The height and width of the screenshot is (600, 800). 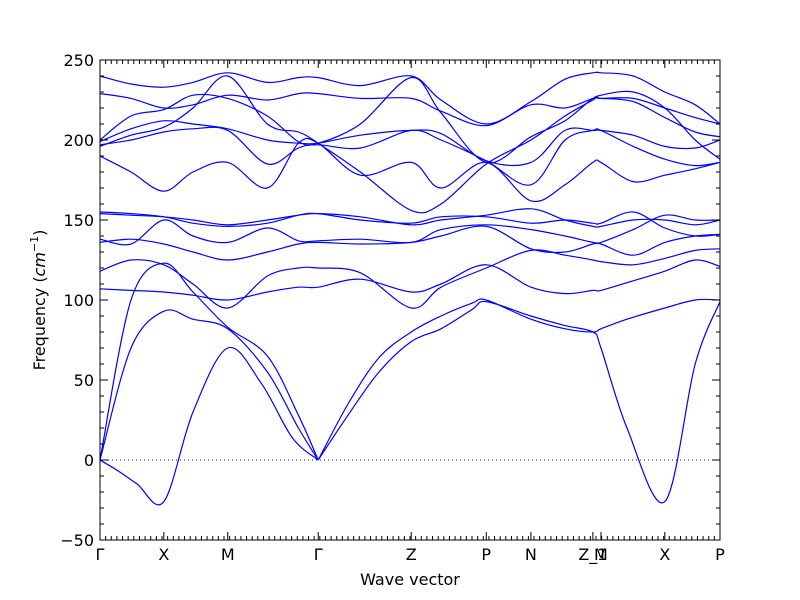 I want to click on y-axis-label: Frequency (cm−1), so click(x=38, y=300).